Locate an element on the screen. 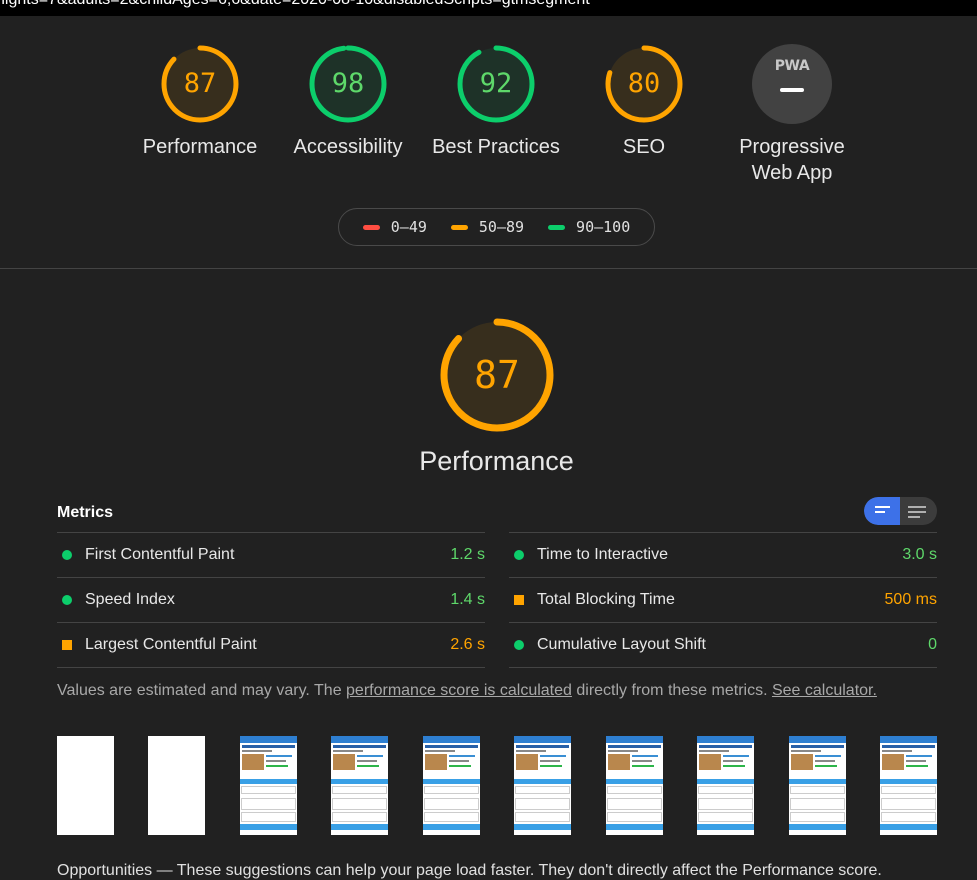 The height and width of the screenshot is (880, 977). legend-pass: 90–100 is located at coordinates (589, 227).